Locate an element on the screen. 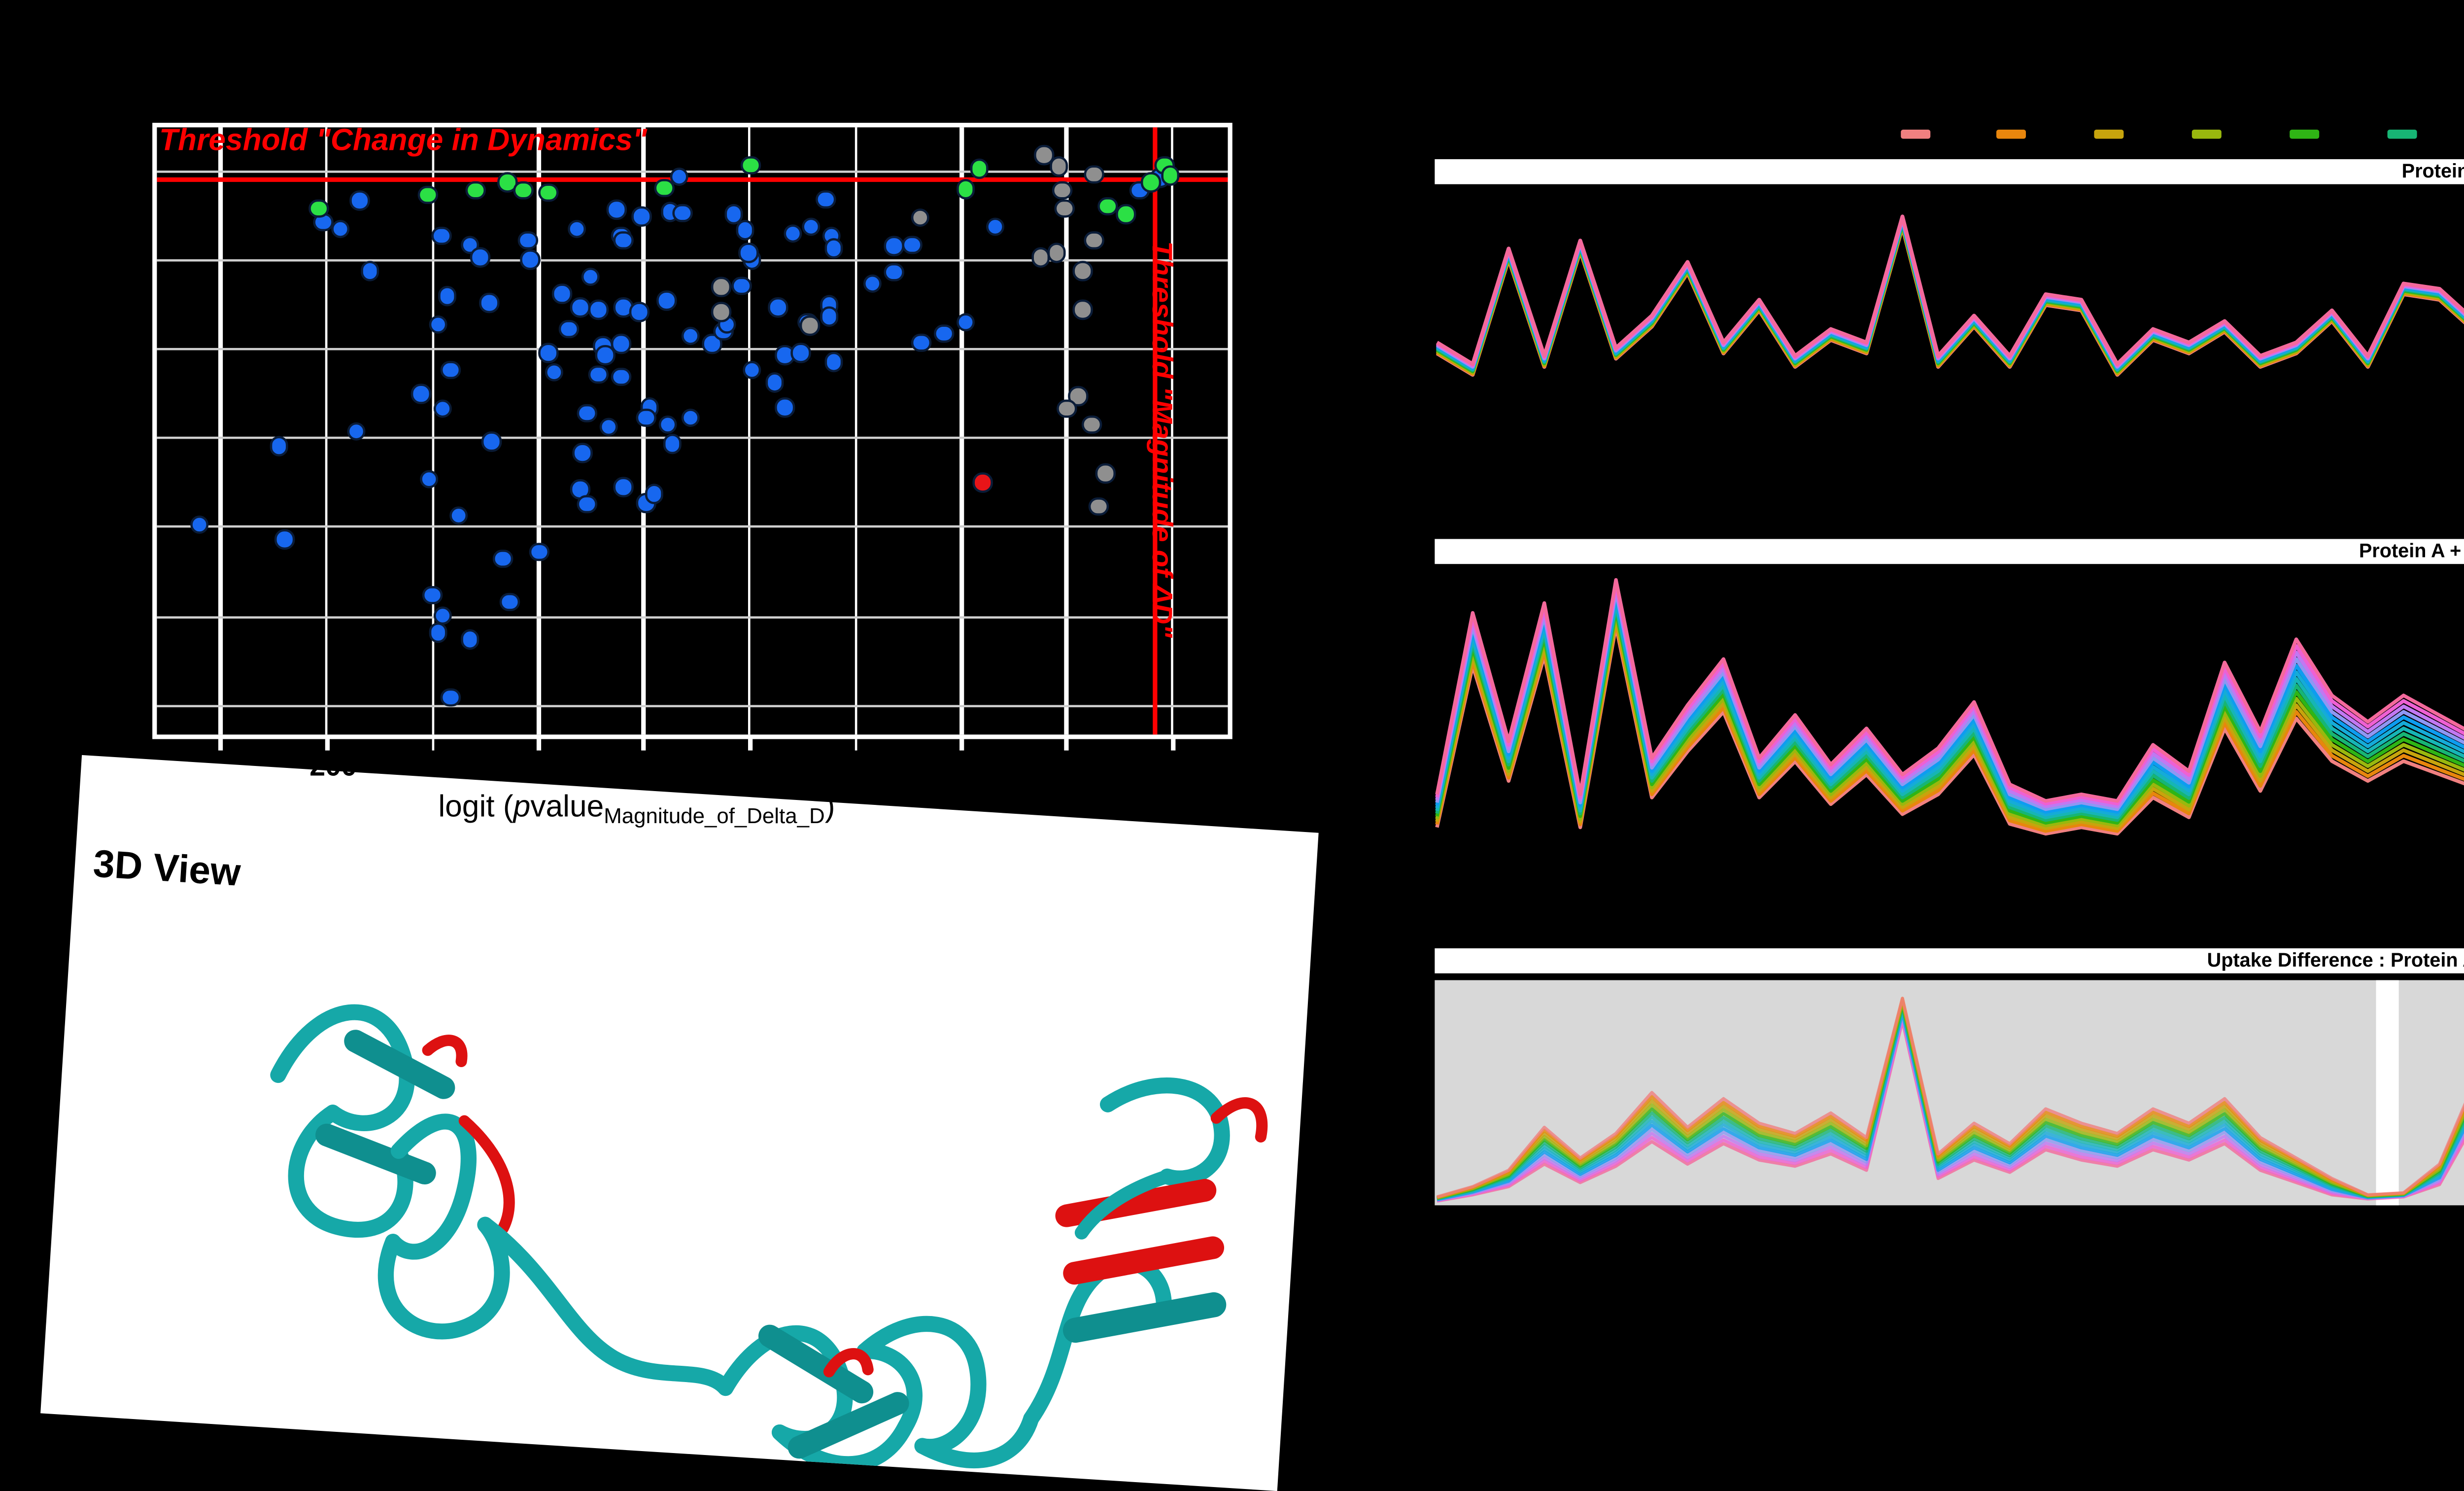 Image resolution: width=2464 pixels, height=1491 pixels. uptake-chart-protein-a-ligand is located at coordinates (1949, 755).